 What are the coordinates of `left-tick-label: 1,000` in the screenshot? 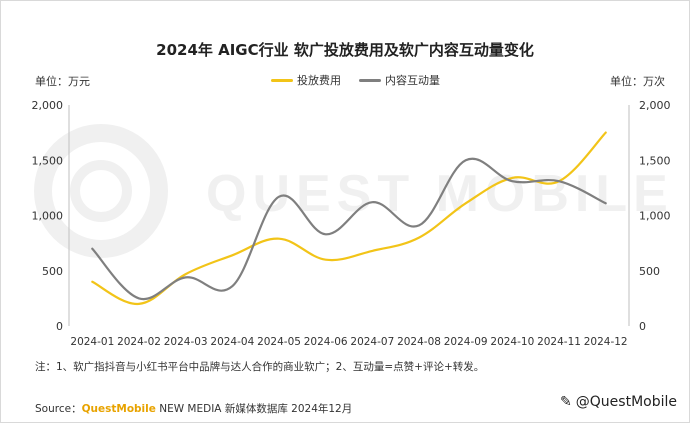 It's located at (48, 216).